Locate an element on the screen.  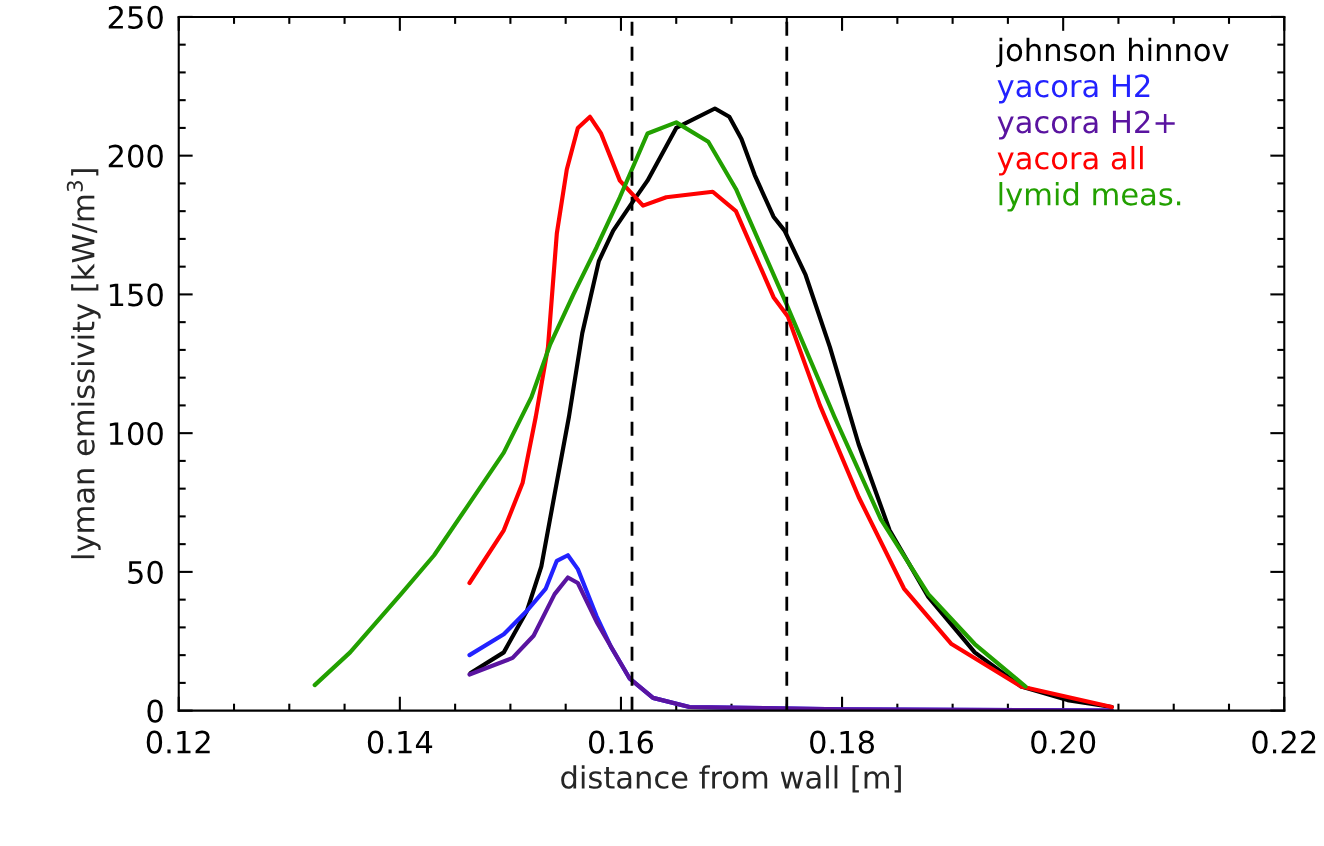
y-tick-label: 100 is located at coordinates (136, 434).